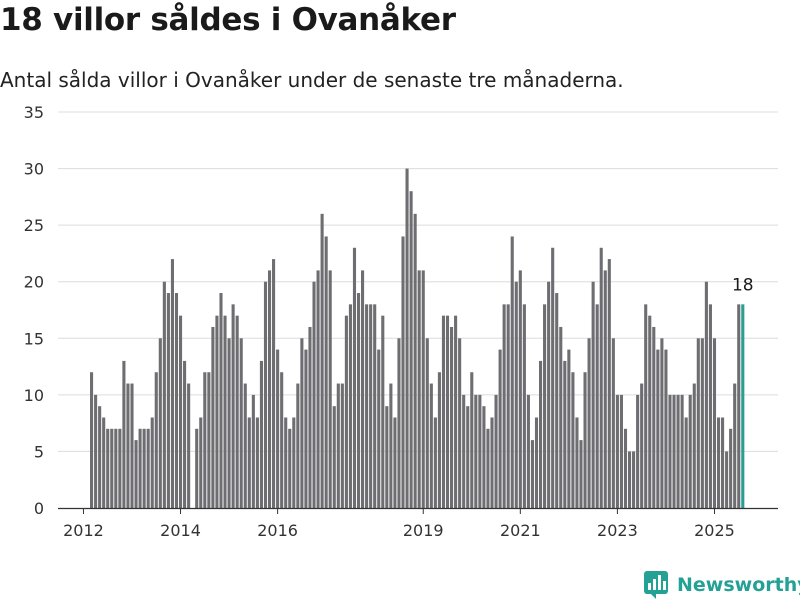 The width and height of the screenshot is (800, 601). What do you see at coordinates (34, 395) in the screenshot?
I see `y-tick-label: 10` at bounding box center [34, 395].